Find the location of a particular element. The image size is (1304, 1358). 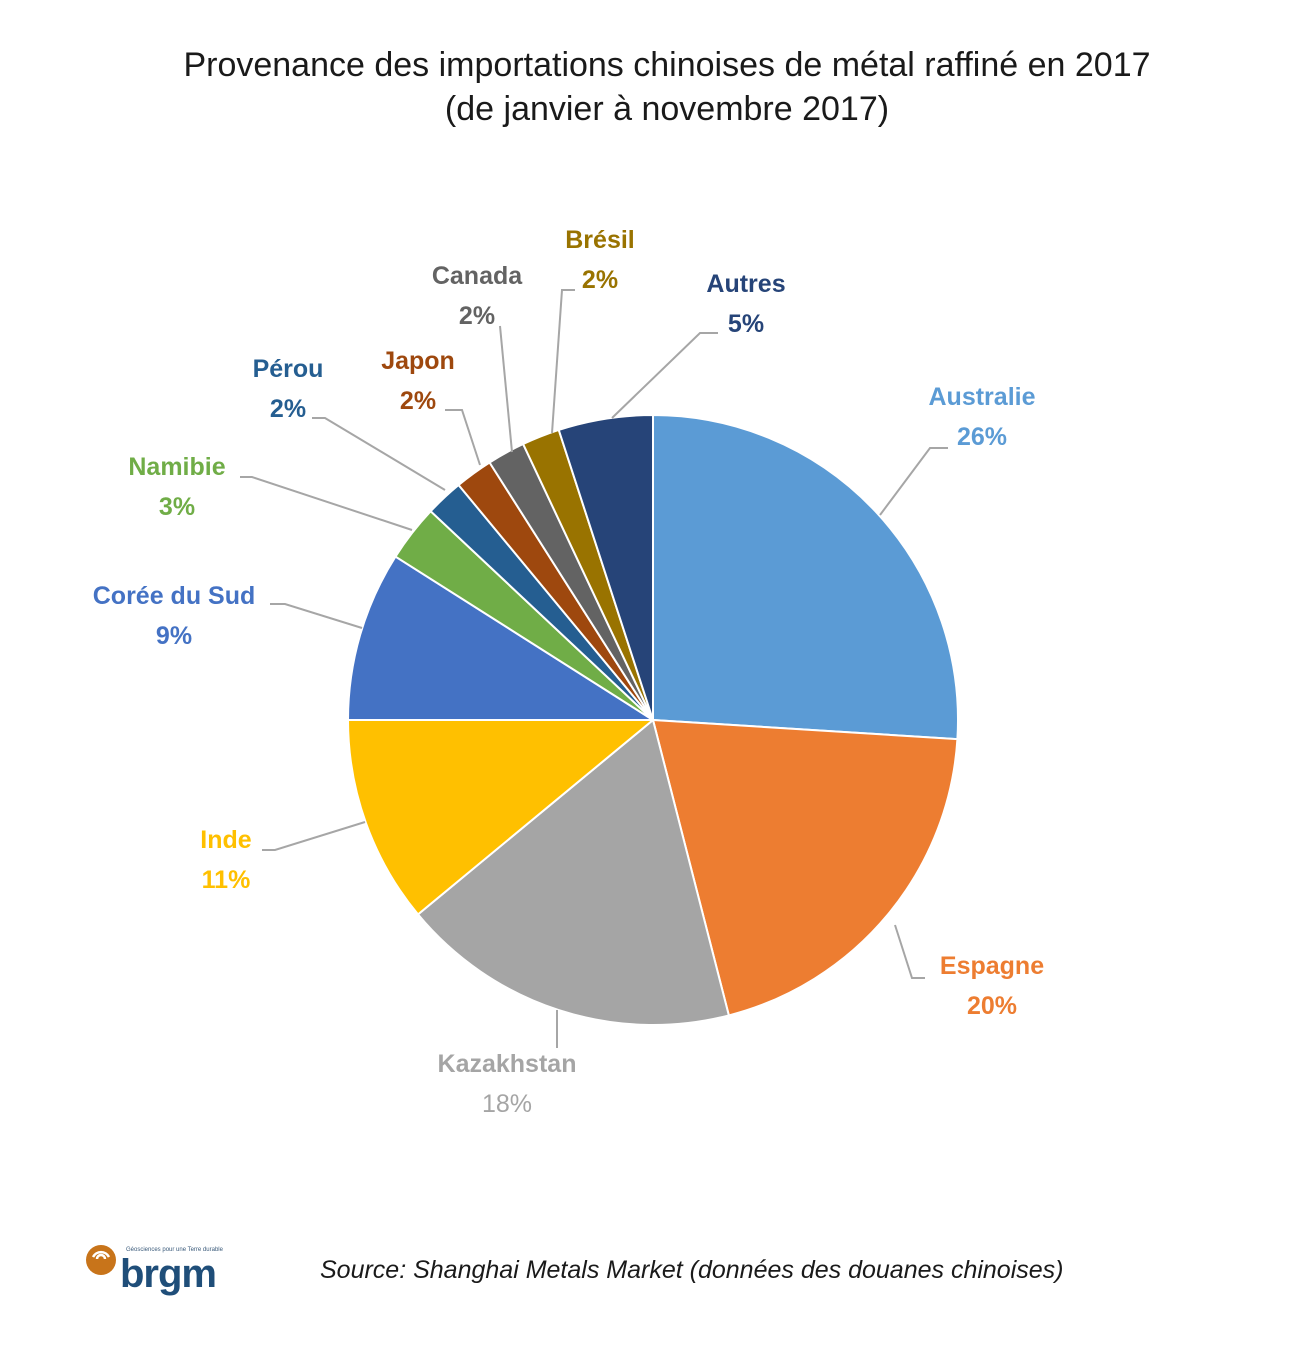

pie-slice-kazakhstan is located at coordinates (573, 872).